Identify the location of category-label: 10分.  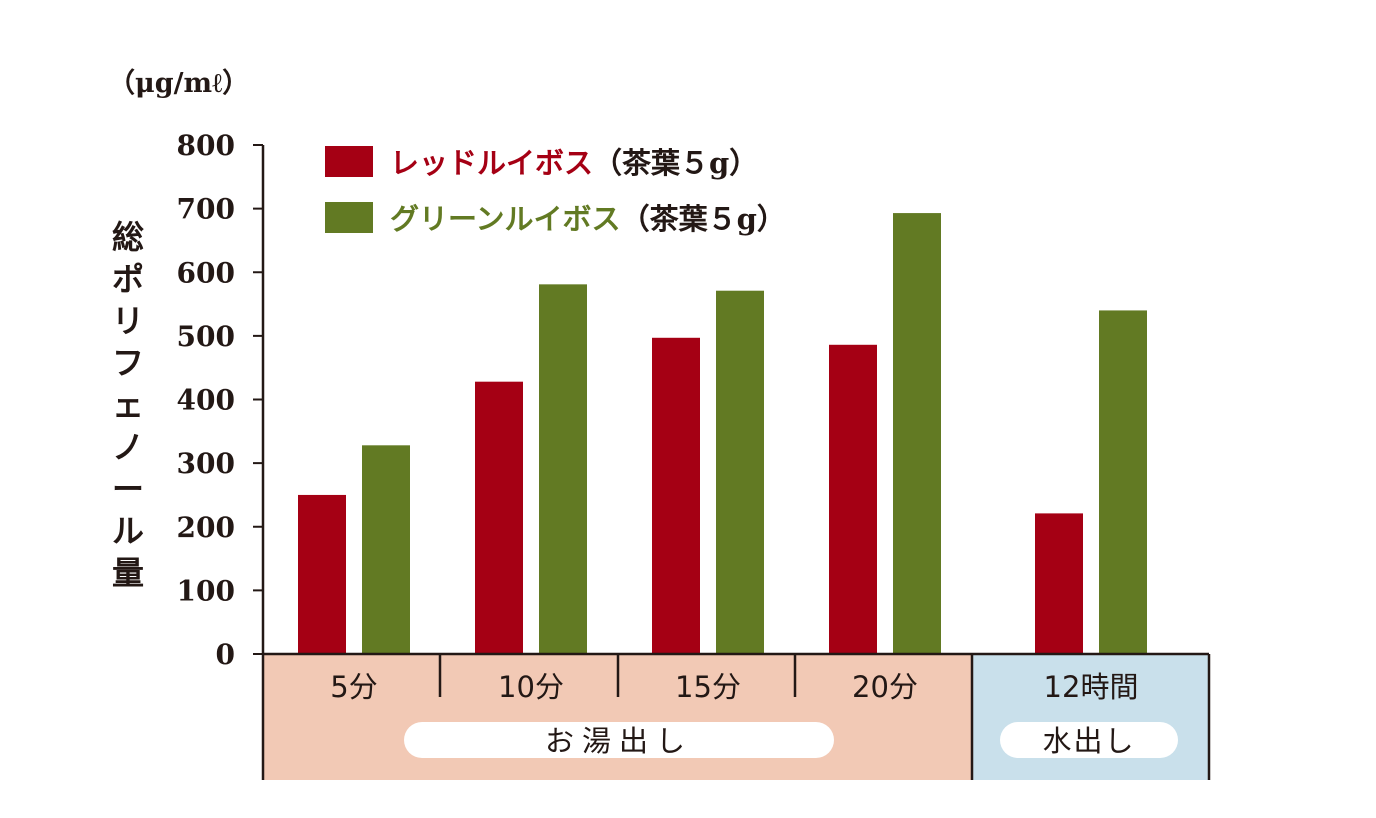
(531, 687).